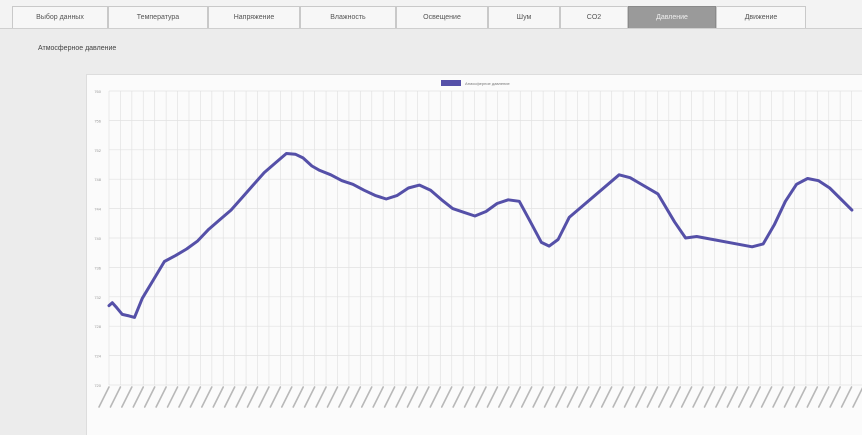  Describe the element at coordinates (97, 297) in the screenshot. I see `y-tick-label: 732` at that location.